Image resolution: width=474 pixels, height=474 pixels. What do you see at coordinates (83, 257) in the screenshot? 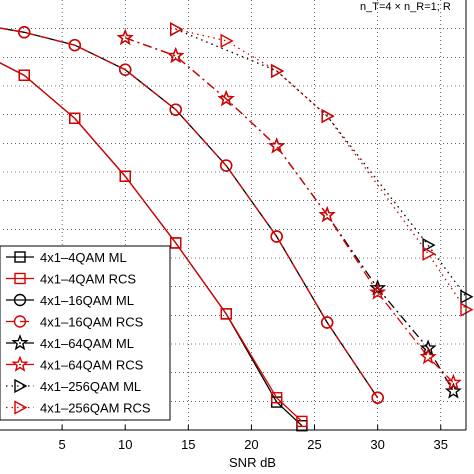
I see `legend-label: 4x1–4QAM ML` at bounding box center [83, 257].